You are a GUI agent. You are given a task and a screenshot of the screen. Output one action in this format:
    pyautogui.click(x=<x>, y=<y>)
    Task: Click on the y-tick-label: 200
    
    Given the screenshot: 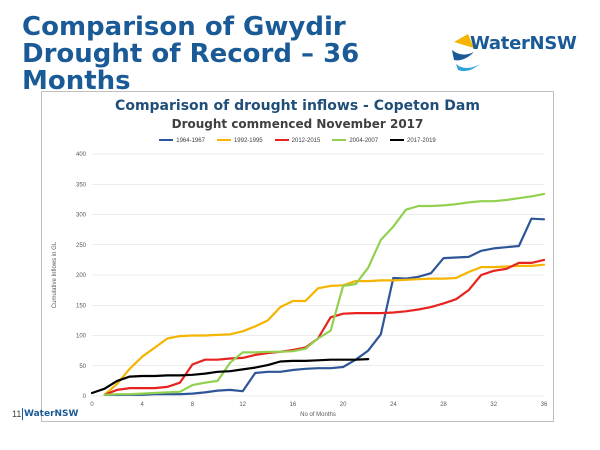 What is the action you would take?
    pyautogui.click(x=81, y=276)
    